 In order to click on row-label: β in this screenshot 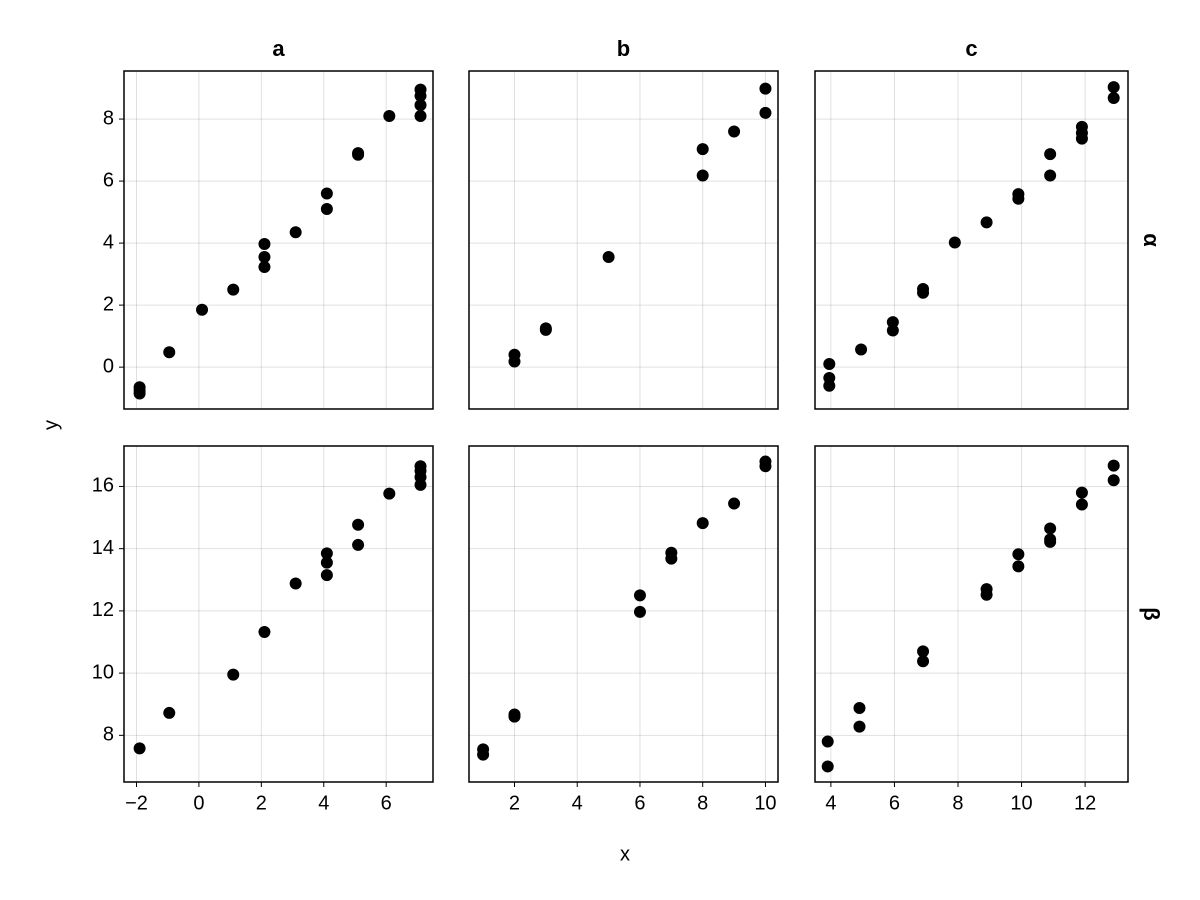, I will do `click(1151, 613)`.